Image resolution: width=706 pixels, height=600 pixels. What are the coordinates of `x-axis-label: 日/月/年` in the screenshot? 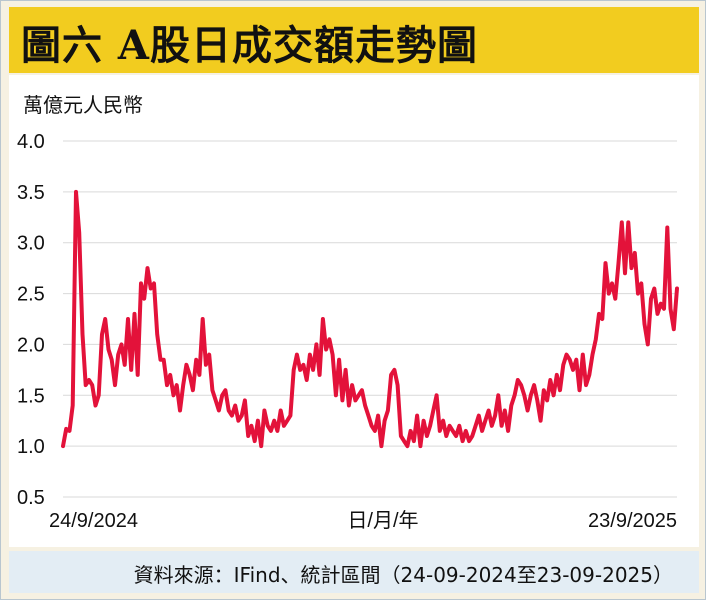 It's located at (382, 520).